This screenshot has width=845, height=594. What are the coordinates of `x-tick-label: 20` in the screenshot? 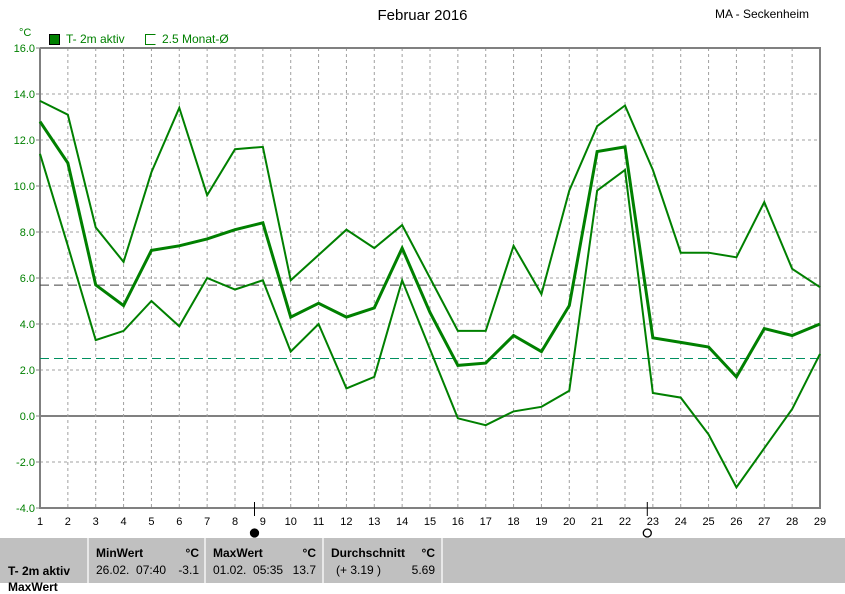 It's located at (569, 522).